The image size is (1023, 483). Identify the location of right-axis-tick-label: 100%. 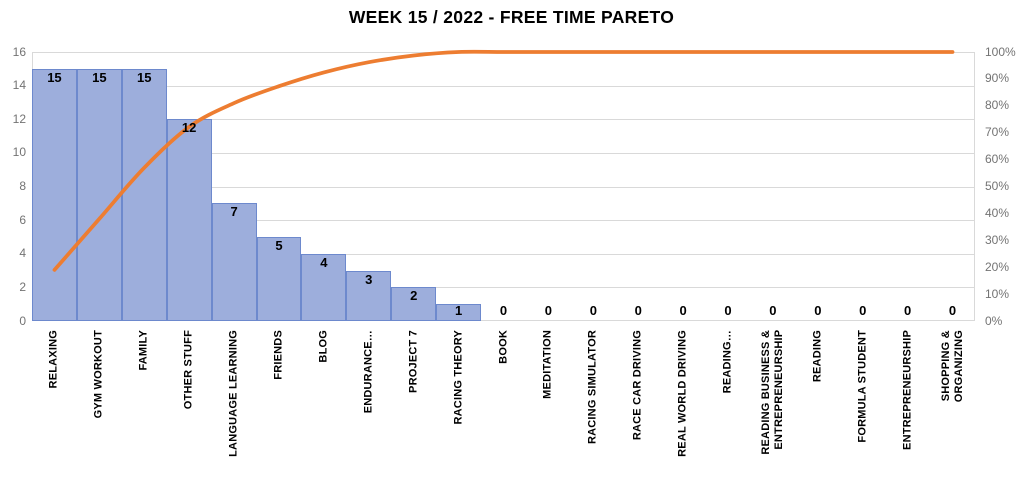
(1000, 51).